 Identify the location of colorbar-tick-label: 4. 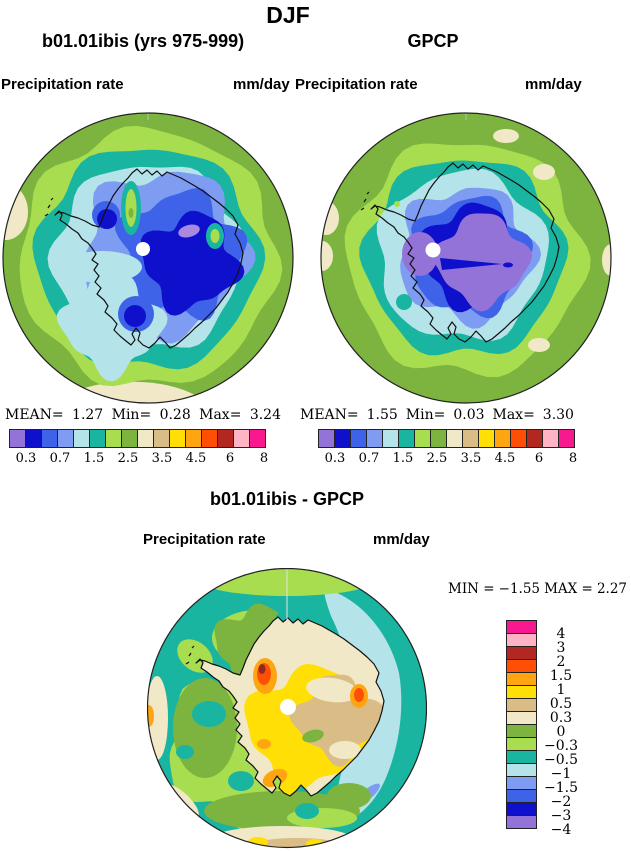
(561, 634).